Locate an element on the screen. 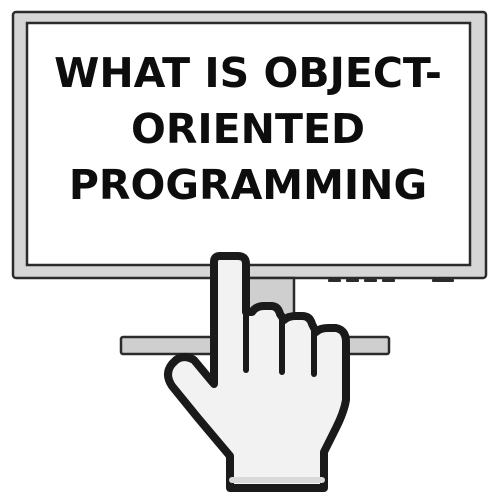  monitor-buttons is located at coordinates (391, 280).